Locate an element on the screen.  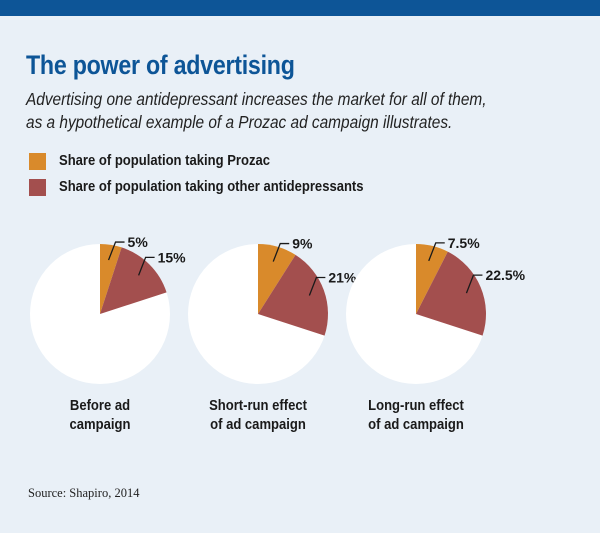
category-label-line: Short-run effect is located at coordinates (258, 406).